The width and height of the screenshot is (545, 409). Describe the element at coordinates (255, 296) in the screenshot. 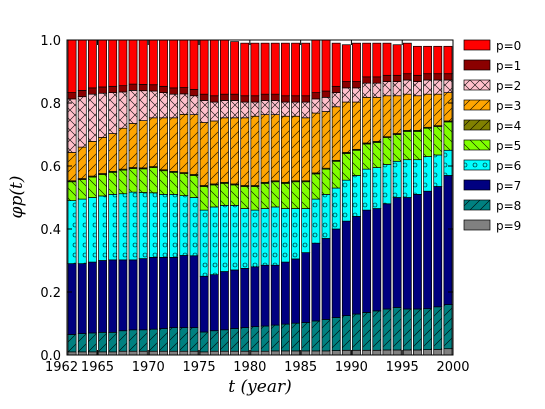

I see `bar-segment-p7-1980` at that location.